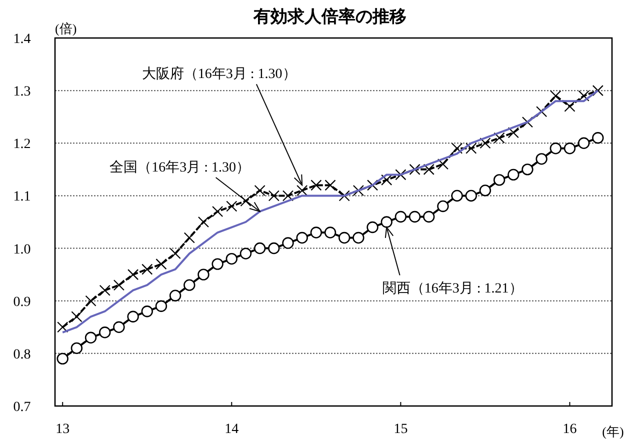 The image size is (625, 447). Describe the element at coordinates (63, 429) in the screenshot. I see `x-tick-label: 13` at that location.